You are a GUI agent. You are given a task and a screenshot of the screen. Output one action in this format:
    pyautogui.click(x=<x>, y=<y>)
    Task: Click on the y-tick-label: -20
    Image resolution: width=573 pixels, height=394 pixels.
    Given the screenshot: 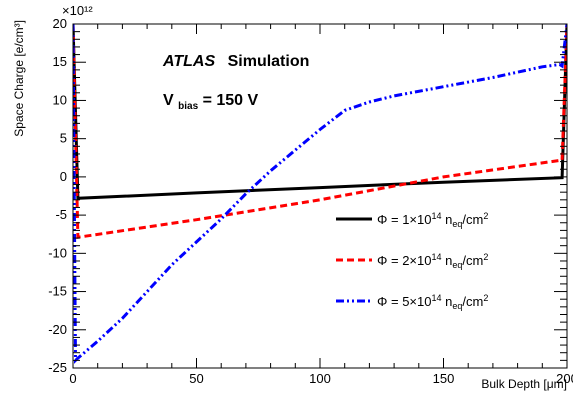 What is the action you would take?
    pyautogui.click(x=57, y=329)
    